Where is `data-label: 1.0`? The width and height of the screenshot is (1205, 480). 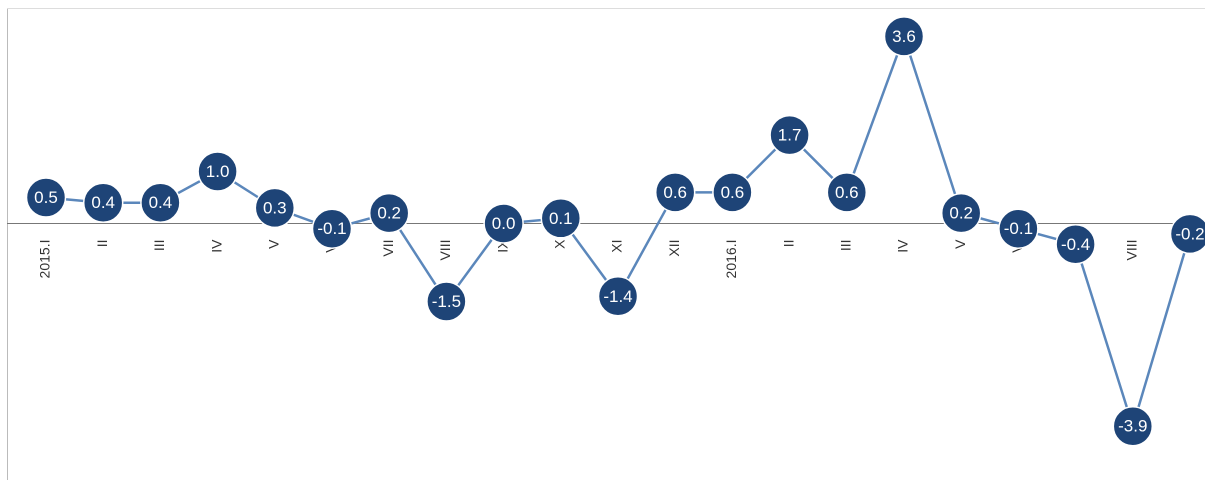 data-label: 1.0 is located at coordinates (218, 171).